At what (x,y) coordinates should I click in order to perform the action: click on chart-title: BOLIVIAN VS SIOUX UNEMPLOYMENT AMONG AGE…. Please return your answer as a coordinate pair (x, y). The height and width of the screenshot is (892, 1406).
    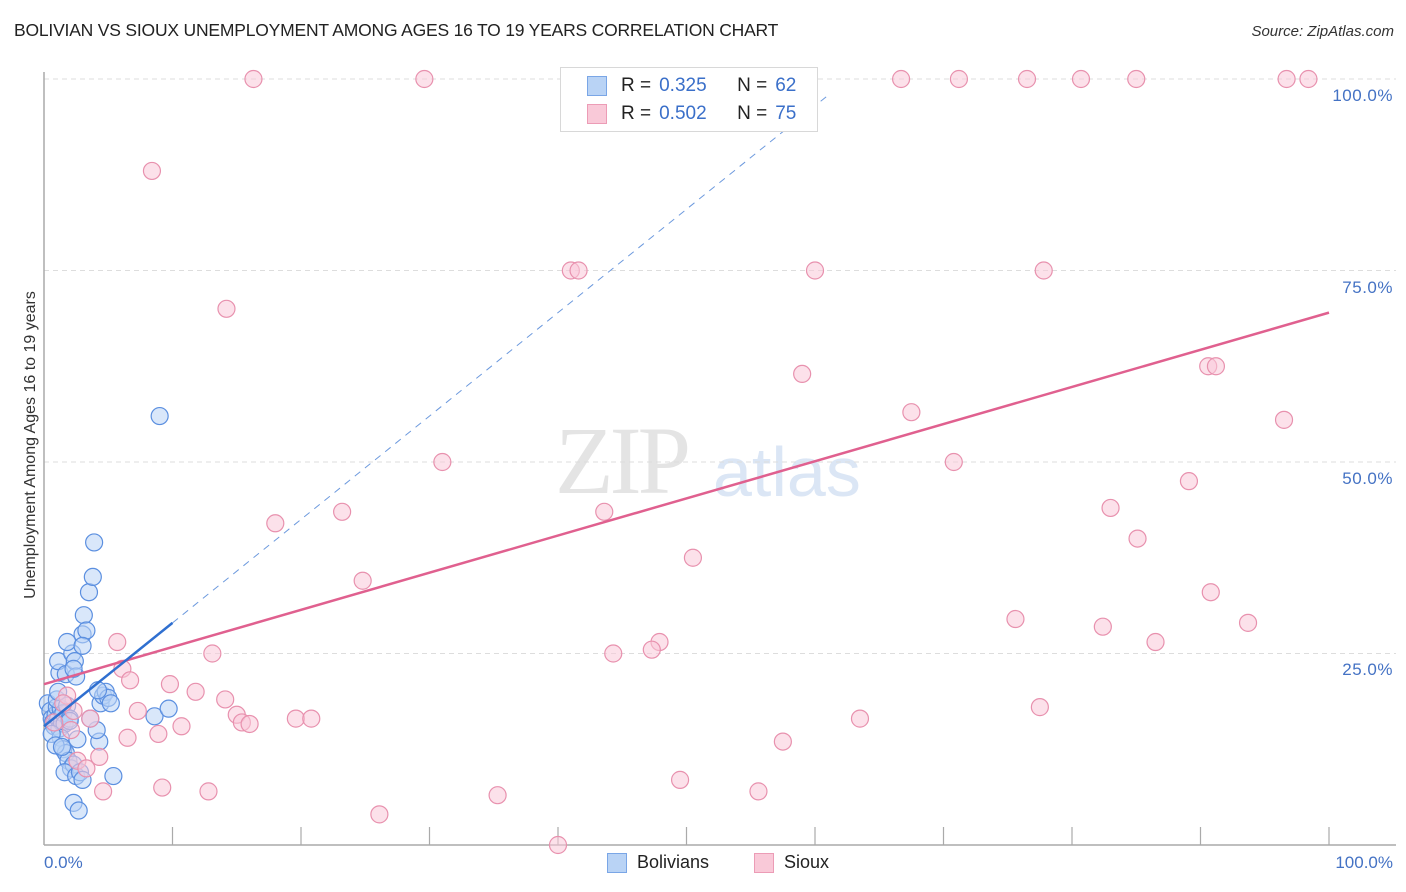
    Looking at the image, I should click on (396, 30).